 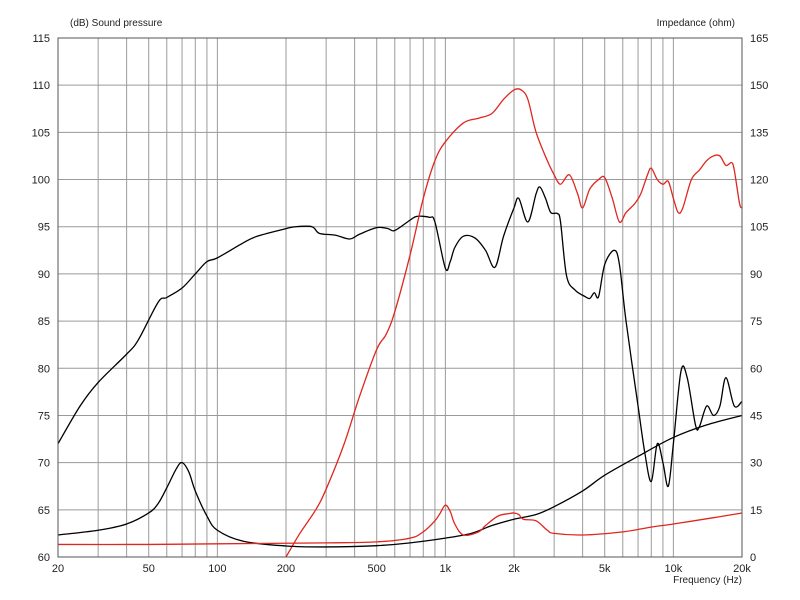 I want to click on y-right-tick-label: 45, so click(x=756, y=416).